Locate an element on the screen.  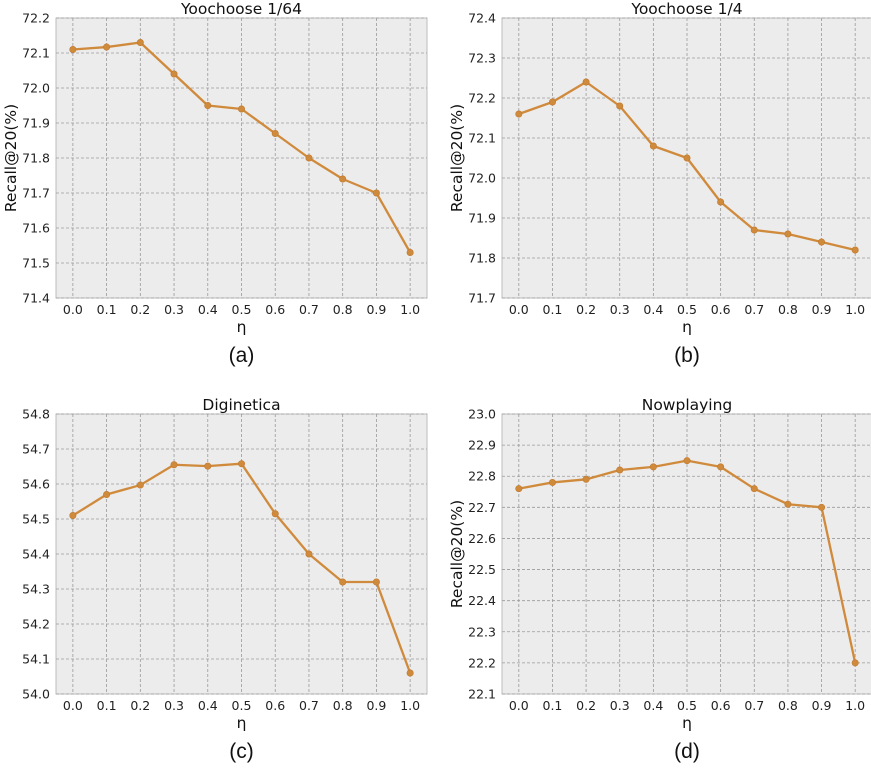
y-tick-label: 54.2 is located at coordinates (36, 624).